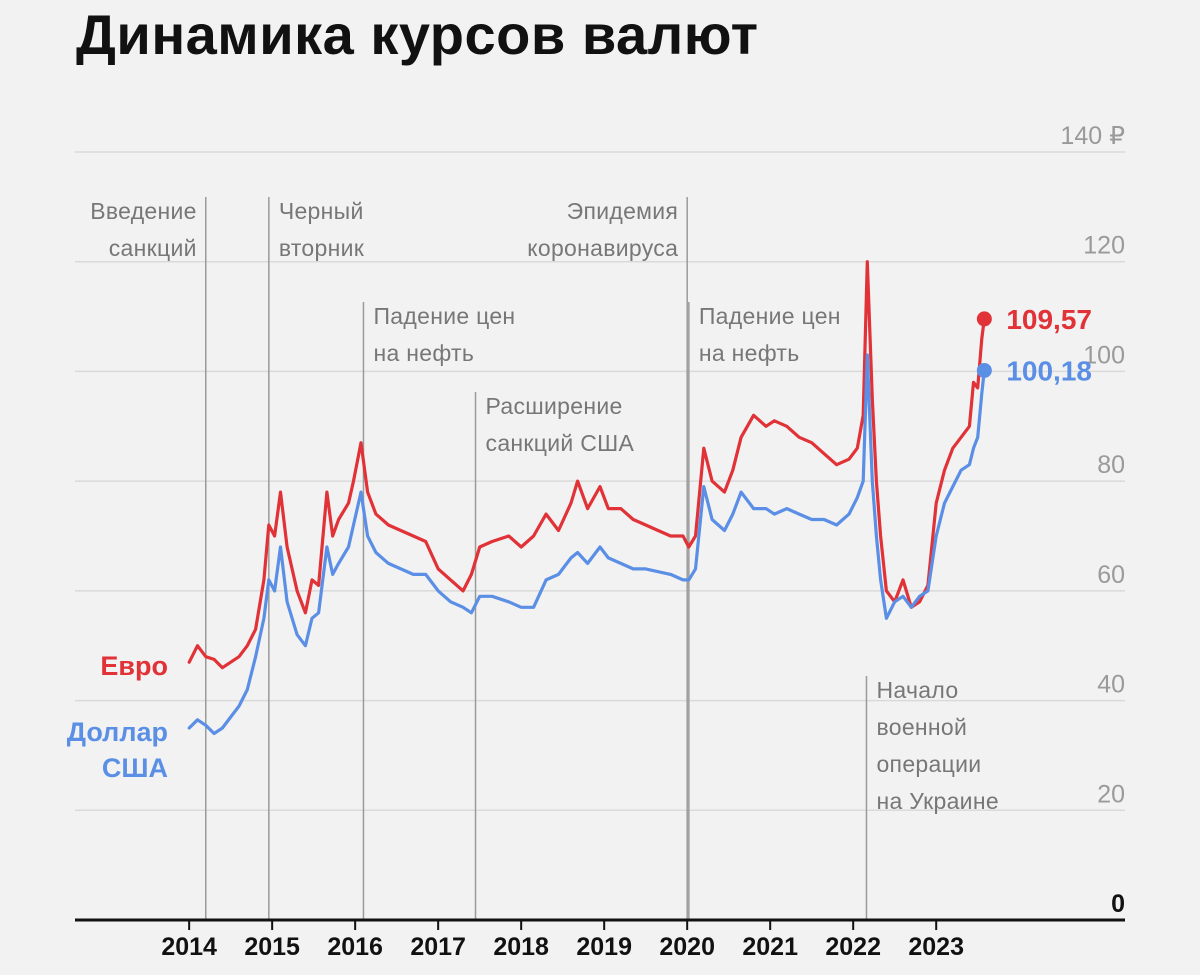  I want to click on series-name-label: Евро, so click(134, 666).